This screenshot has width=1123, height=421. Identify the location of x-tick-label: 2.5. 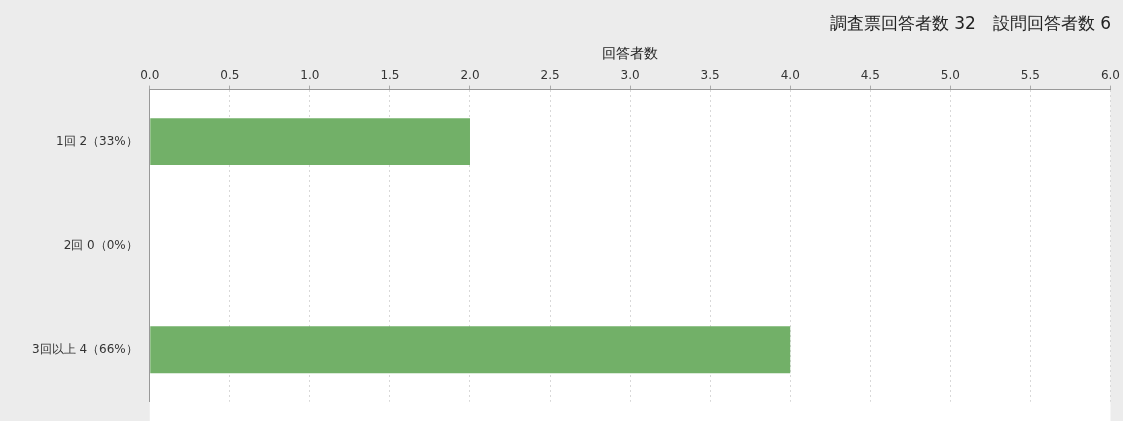
(550, 74).